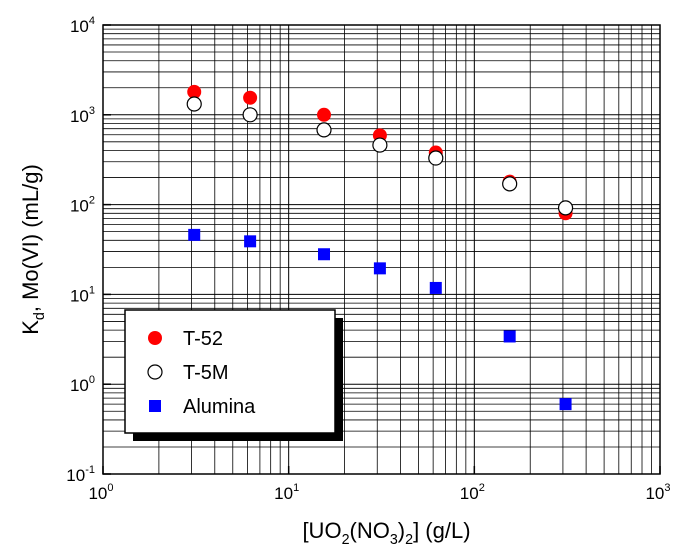  Describe the element at coordinates (203, 339) in the screenshot. I see `legend-label-t-52: T-52` at that location.